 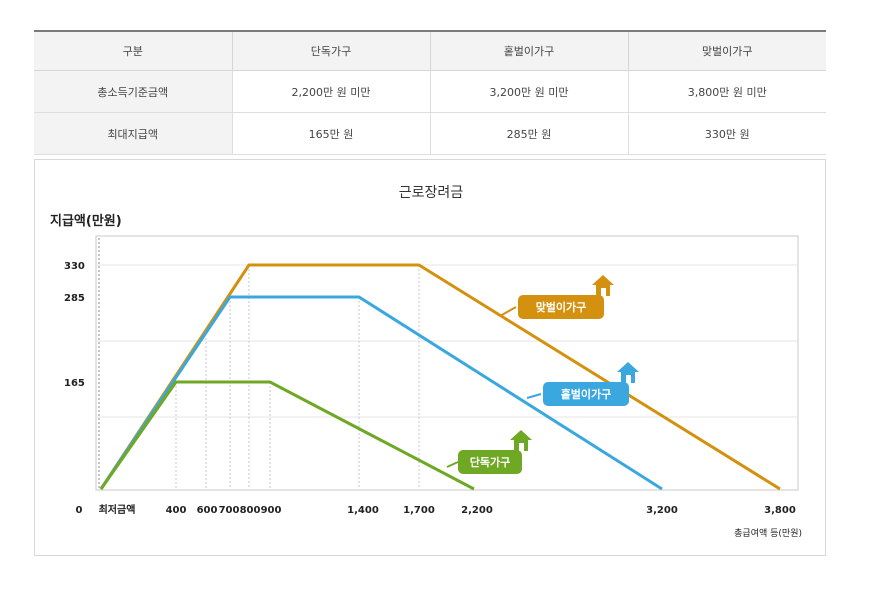 What do you see at coordinates (331, 50) in the screenshot?
I see `table-header-cell: 단독가구` at bounding box center [331, 50].